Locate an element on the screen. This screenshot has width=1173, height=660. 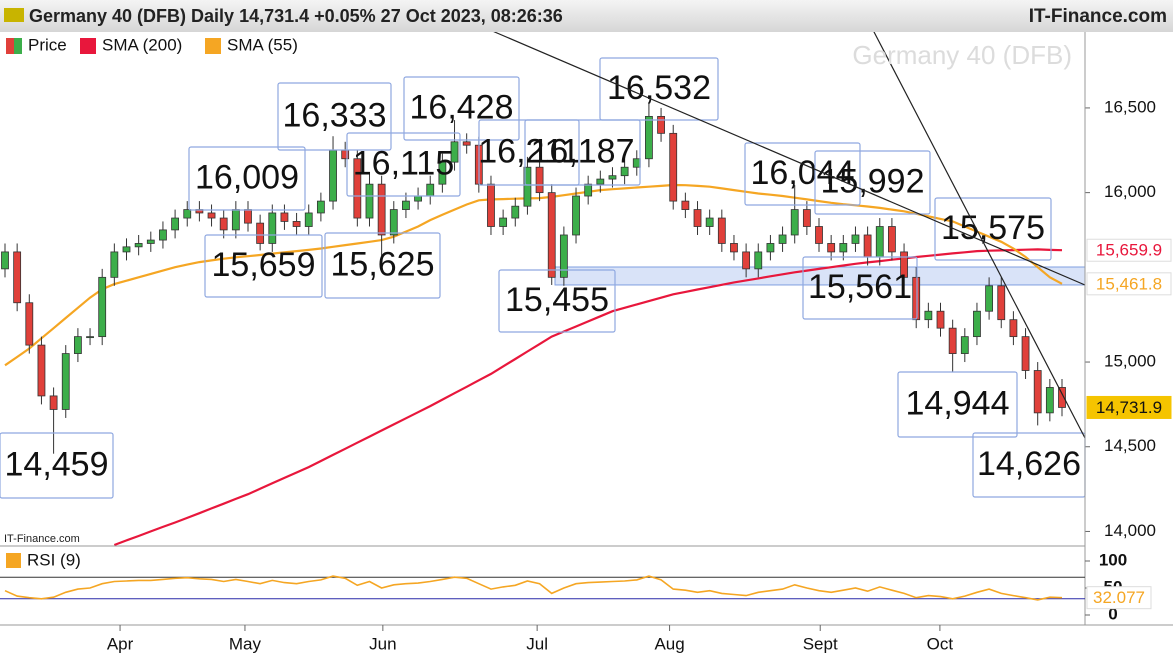
logo is located at coordinates (14, 15).